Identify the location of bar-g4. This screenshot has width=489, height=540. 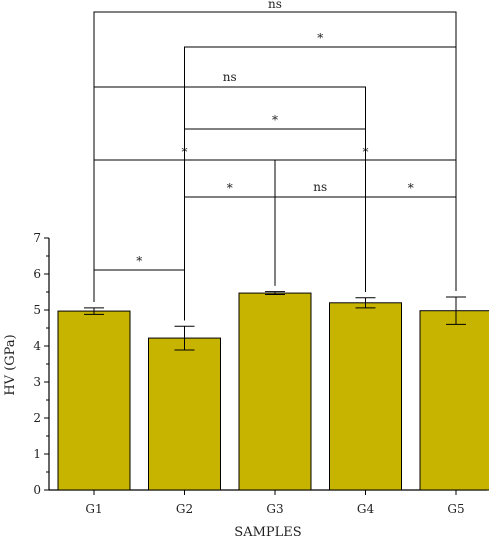
(365, 396).